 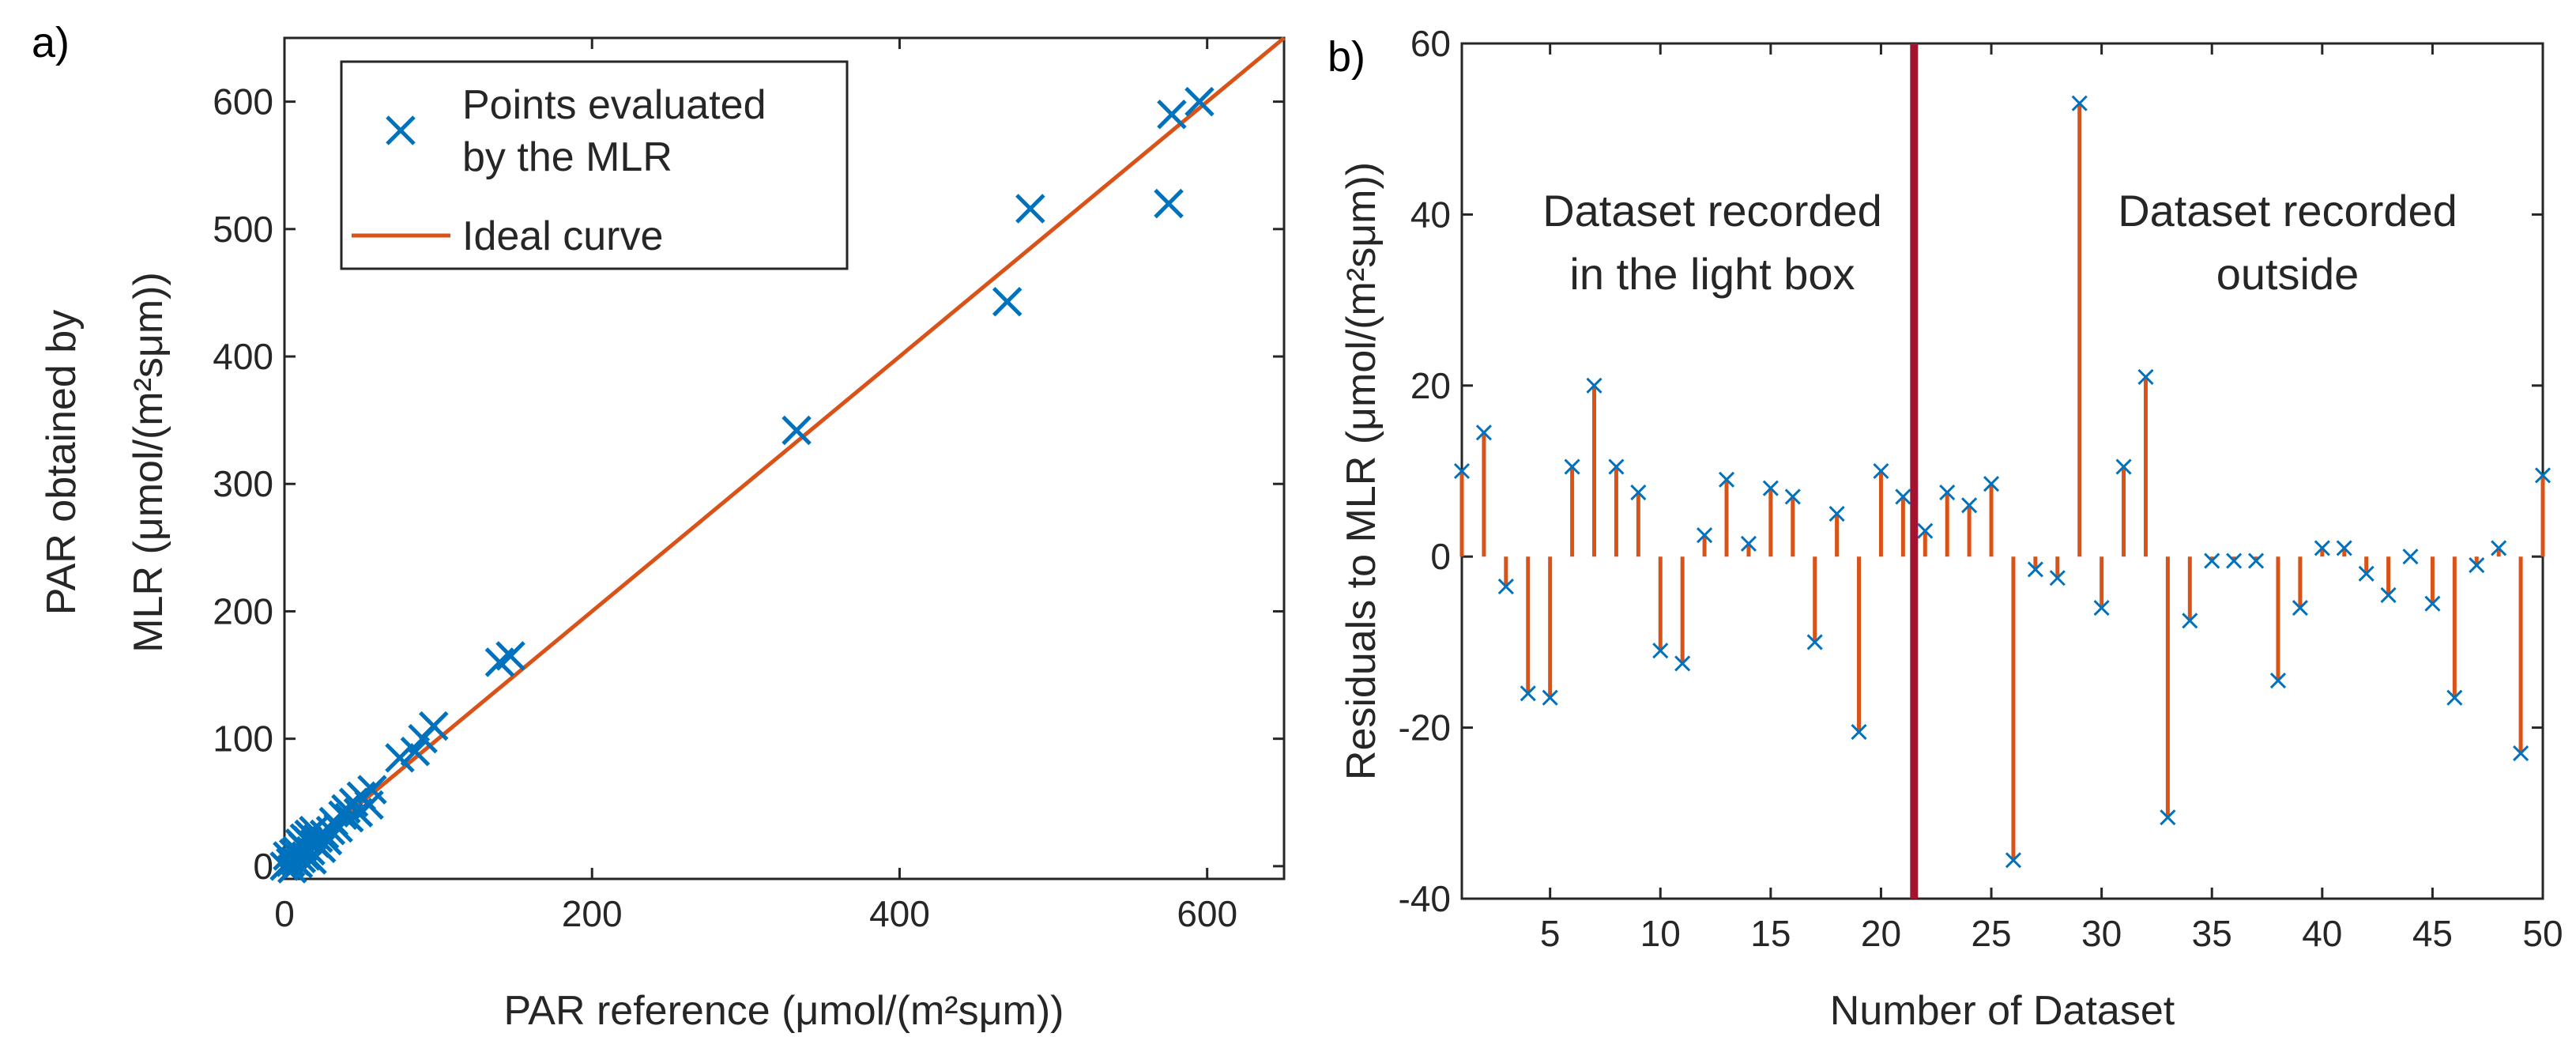 What do you see at coordinates (614, 105) in the screenshot?
I see `legend-marker-label-line1: Points evaluated` at bounding box center [614, 105].